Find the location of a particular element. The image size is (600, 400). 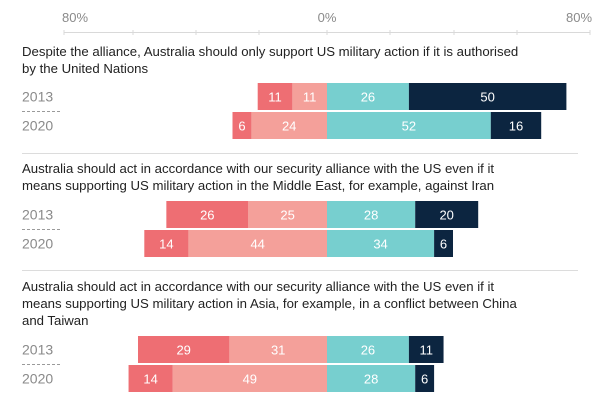

question-text-line: by the United Nations is located at coordinates (85, 68).